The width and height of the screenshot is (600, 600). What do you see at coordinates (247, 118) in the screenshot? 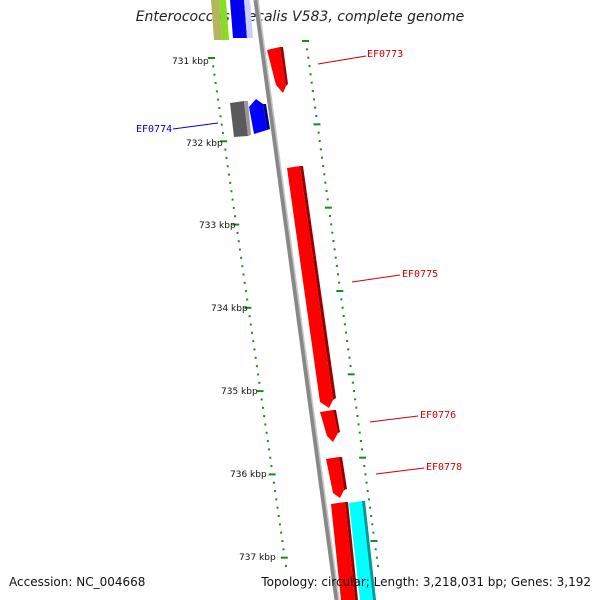
I see `gene-EF0774-shade` at bounding box center [247, 118].